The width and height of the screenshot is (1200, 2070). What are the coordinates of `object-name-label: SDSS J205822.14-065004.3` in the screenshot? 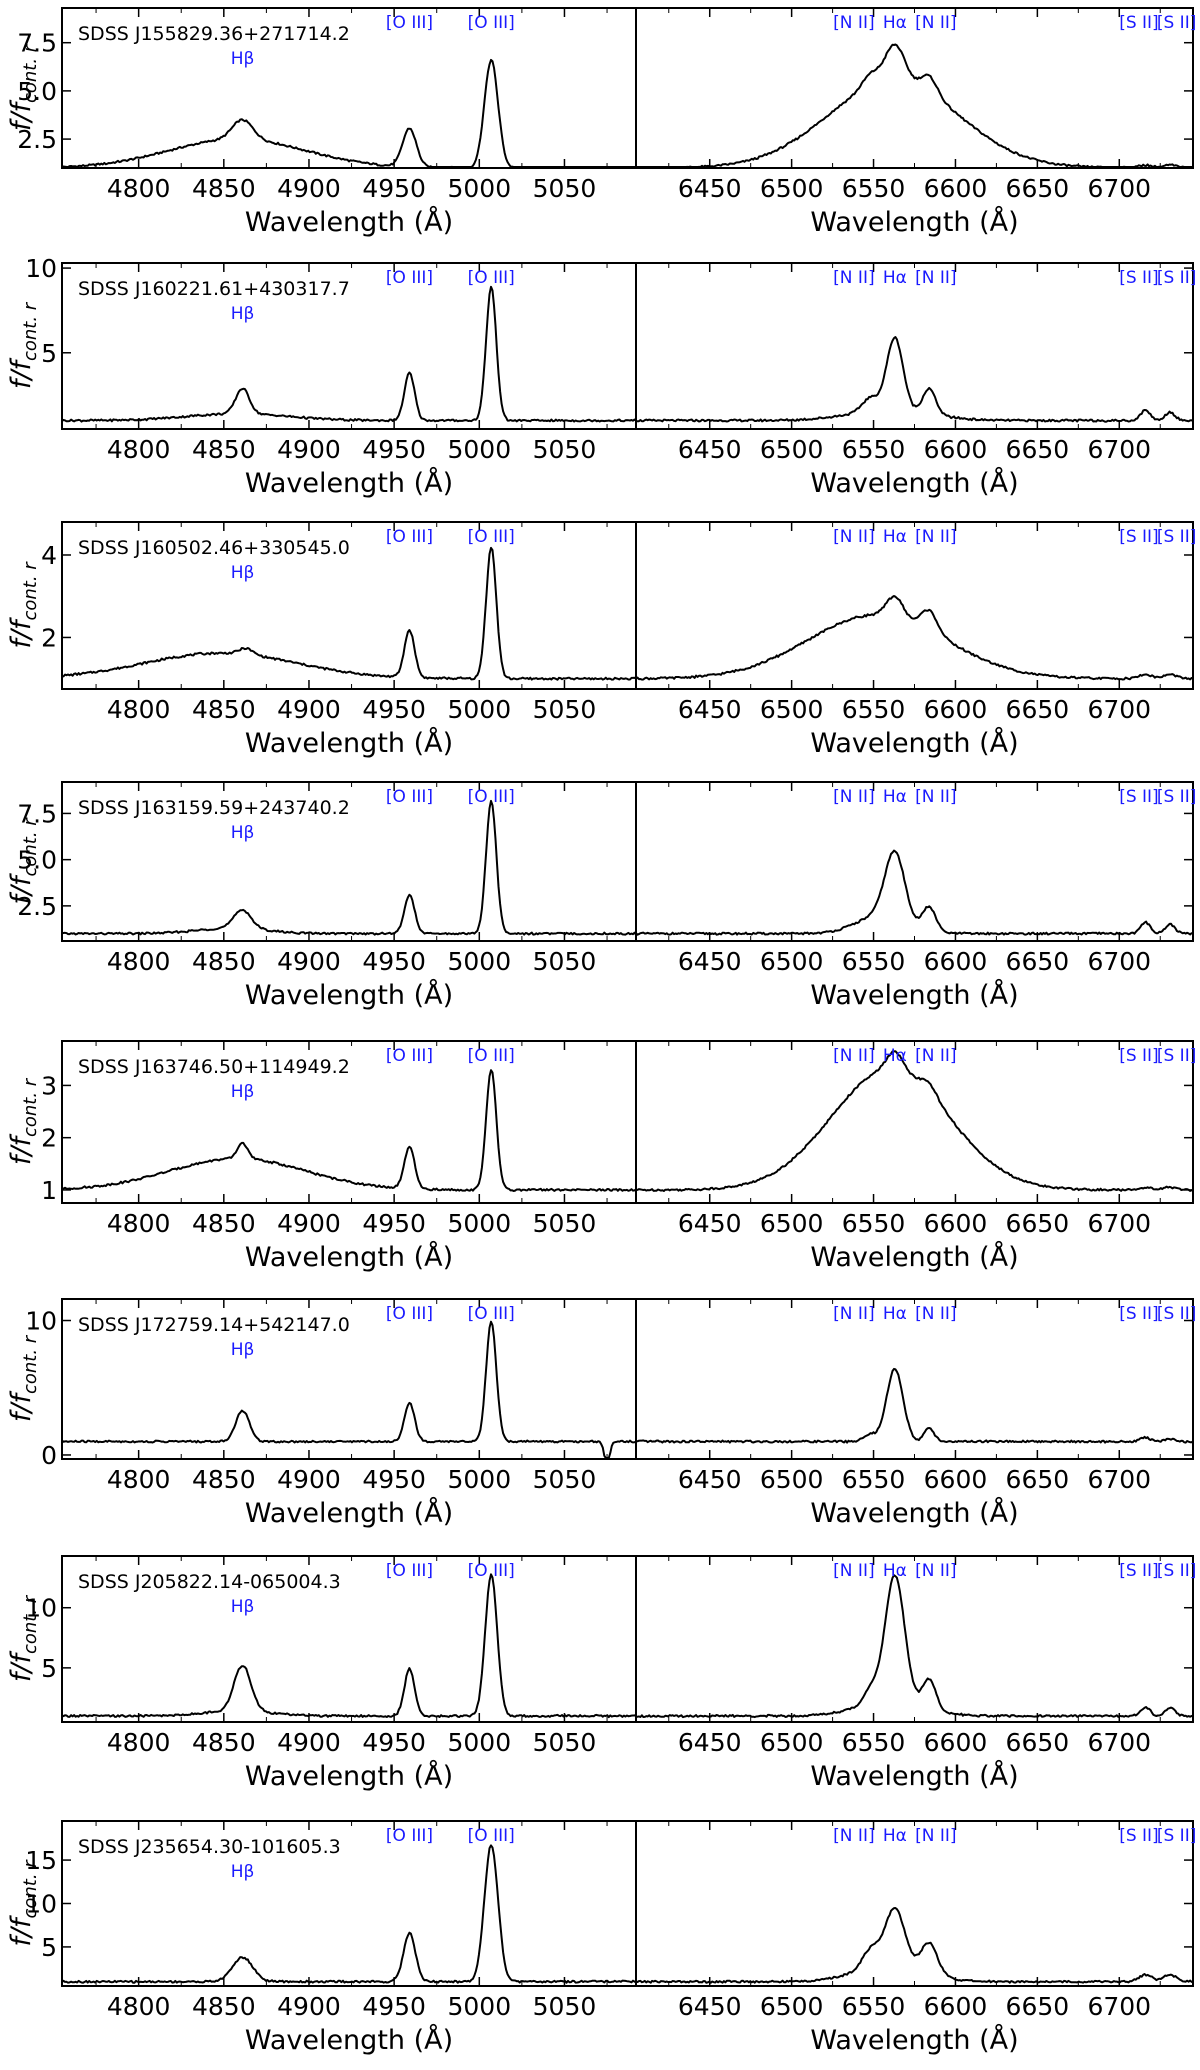 It's located at (209, 1582).